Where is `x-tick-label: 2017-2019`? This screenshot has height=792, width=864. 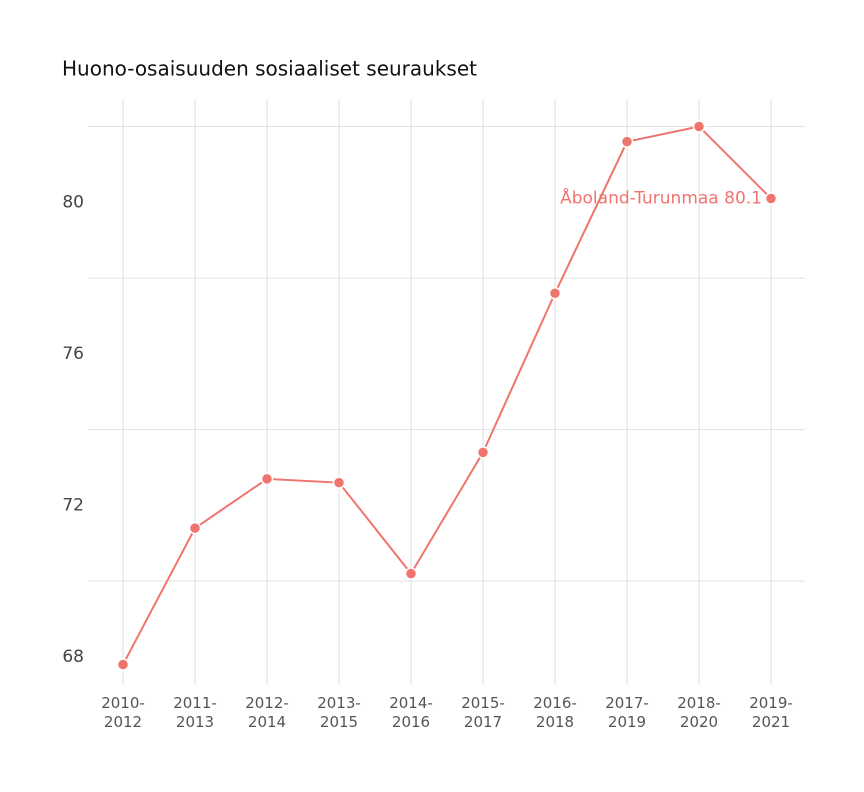
x-tick-label: 2017-2019 is located at coordinates (627, 712).